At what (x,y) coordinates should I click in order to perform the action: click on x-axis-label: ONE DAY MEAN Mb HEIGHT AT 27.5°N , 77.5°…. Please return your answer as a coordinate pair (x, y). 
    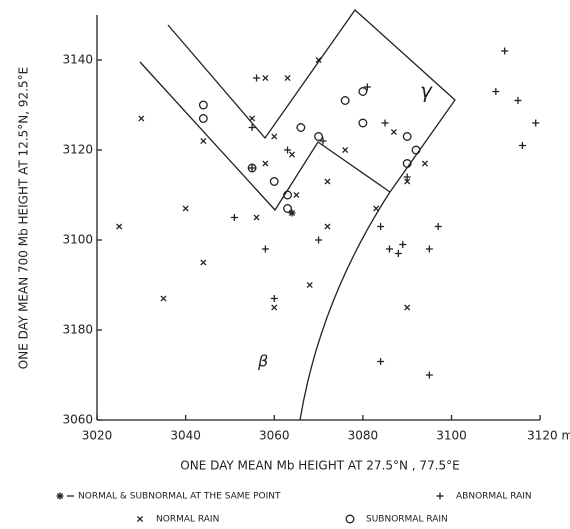
    Looking at the image, I should click on (319, 466).